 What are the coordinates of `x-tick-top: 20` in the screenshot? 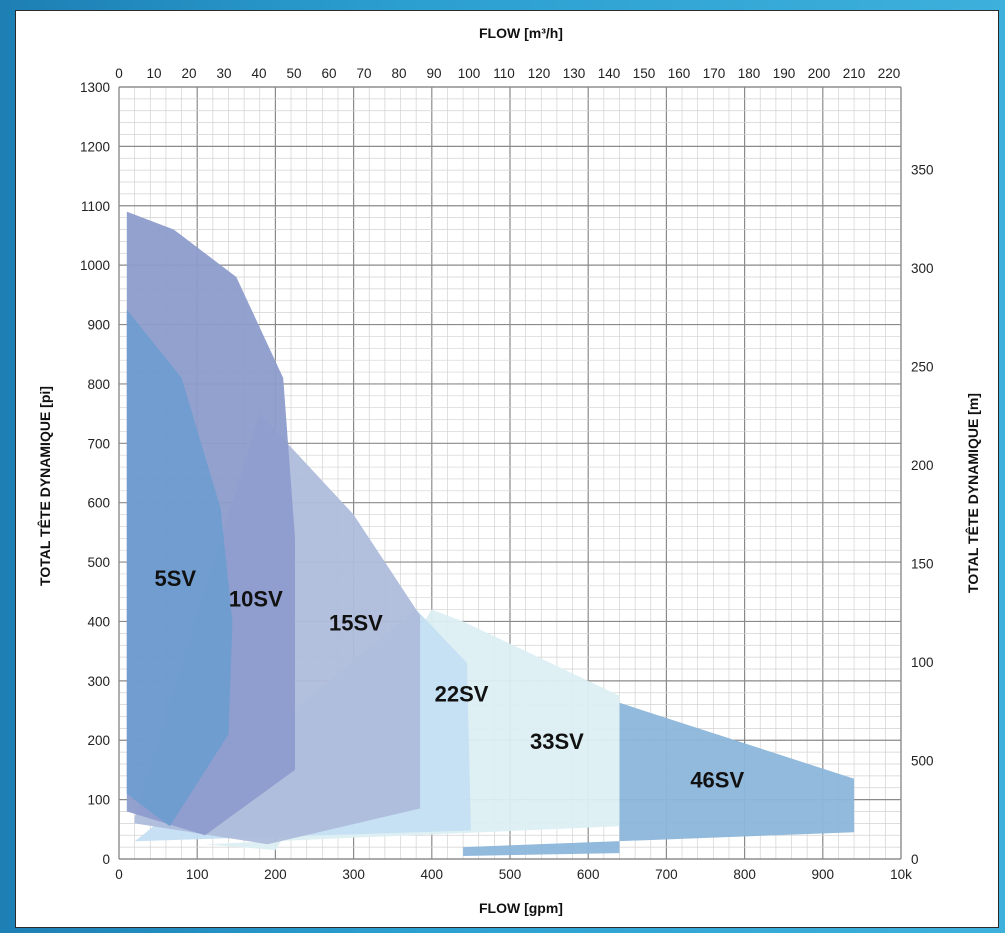 It's located at (188, 73).